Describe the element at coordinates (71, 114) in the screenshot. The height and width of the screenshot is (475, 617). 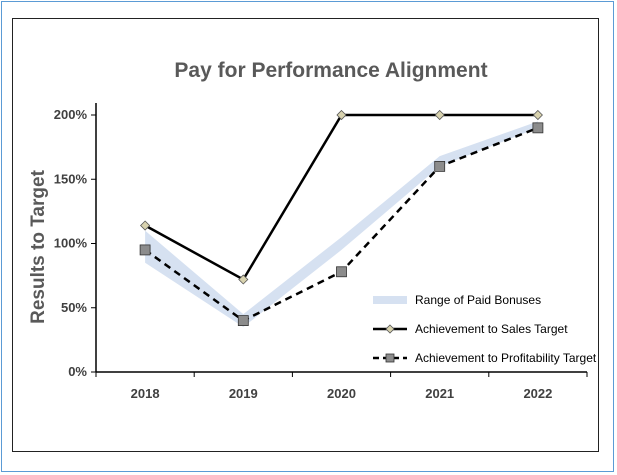
I see `y-tick-label: 200%` at that location.